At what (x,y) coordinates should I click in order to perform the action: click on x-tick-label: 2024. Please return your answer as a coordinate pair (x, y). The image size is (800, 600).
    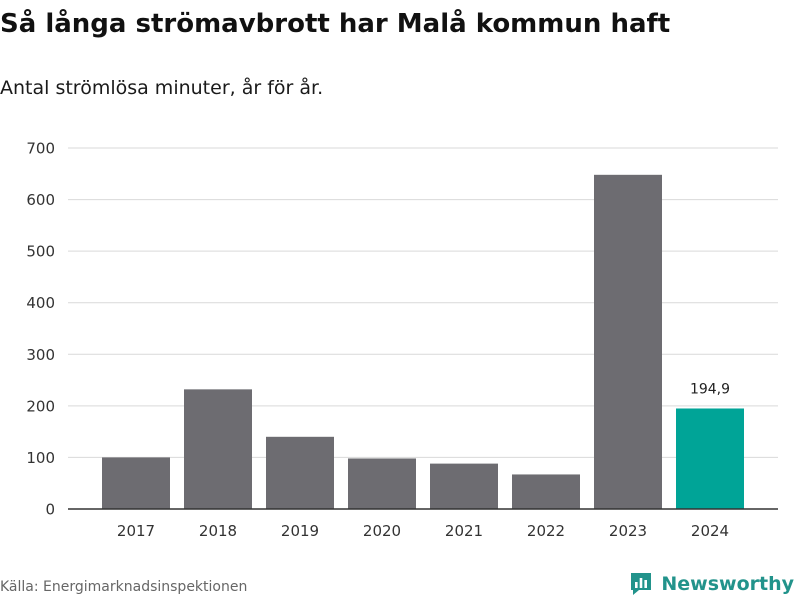
    Looking at the image, I should click on (710, 531).